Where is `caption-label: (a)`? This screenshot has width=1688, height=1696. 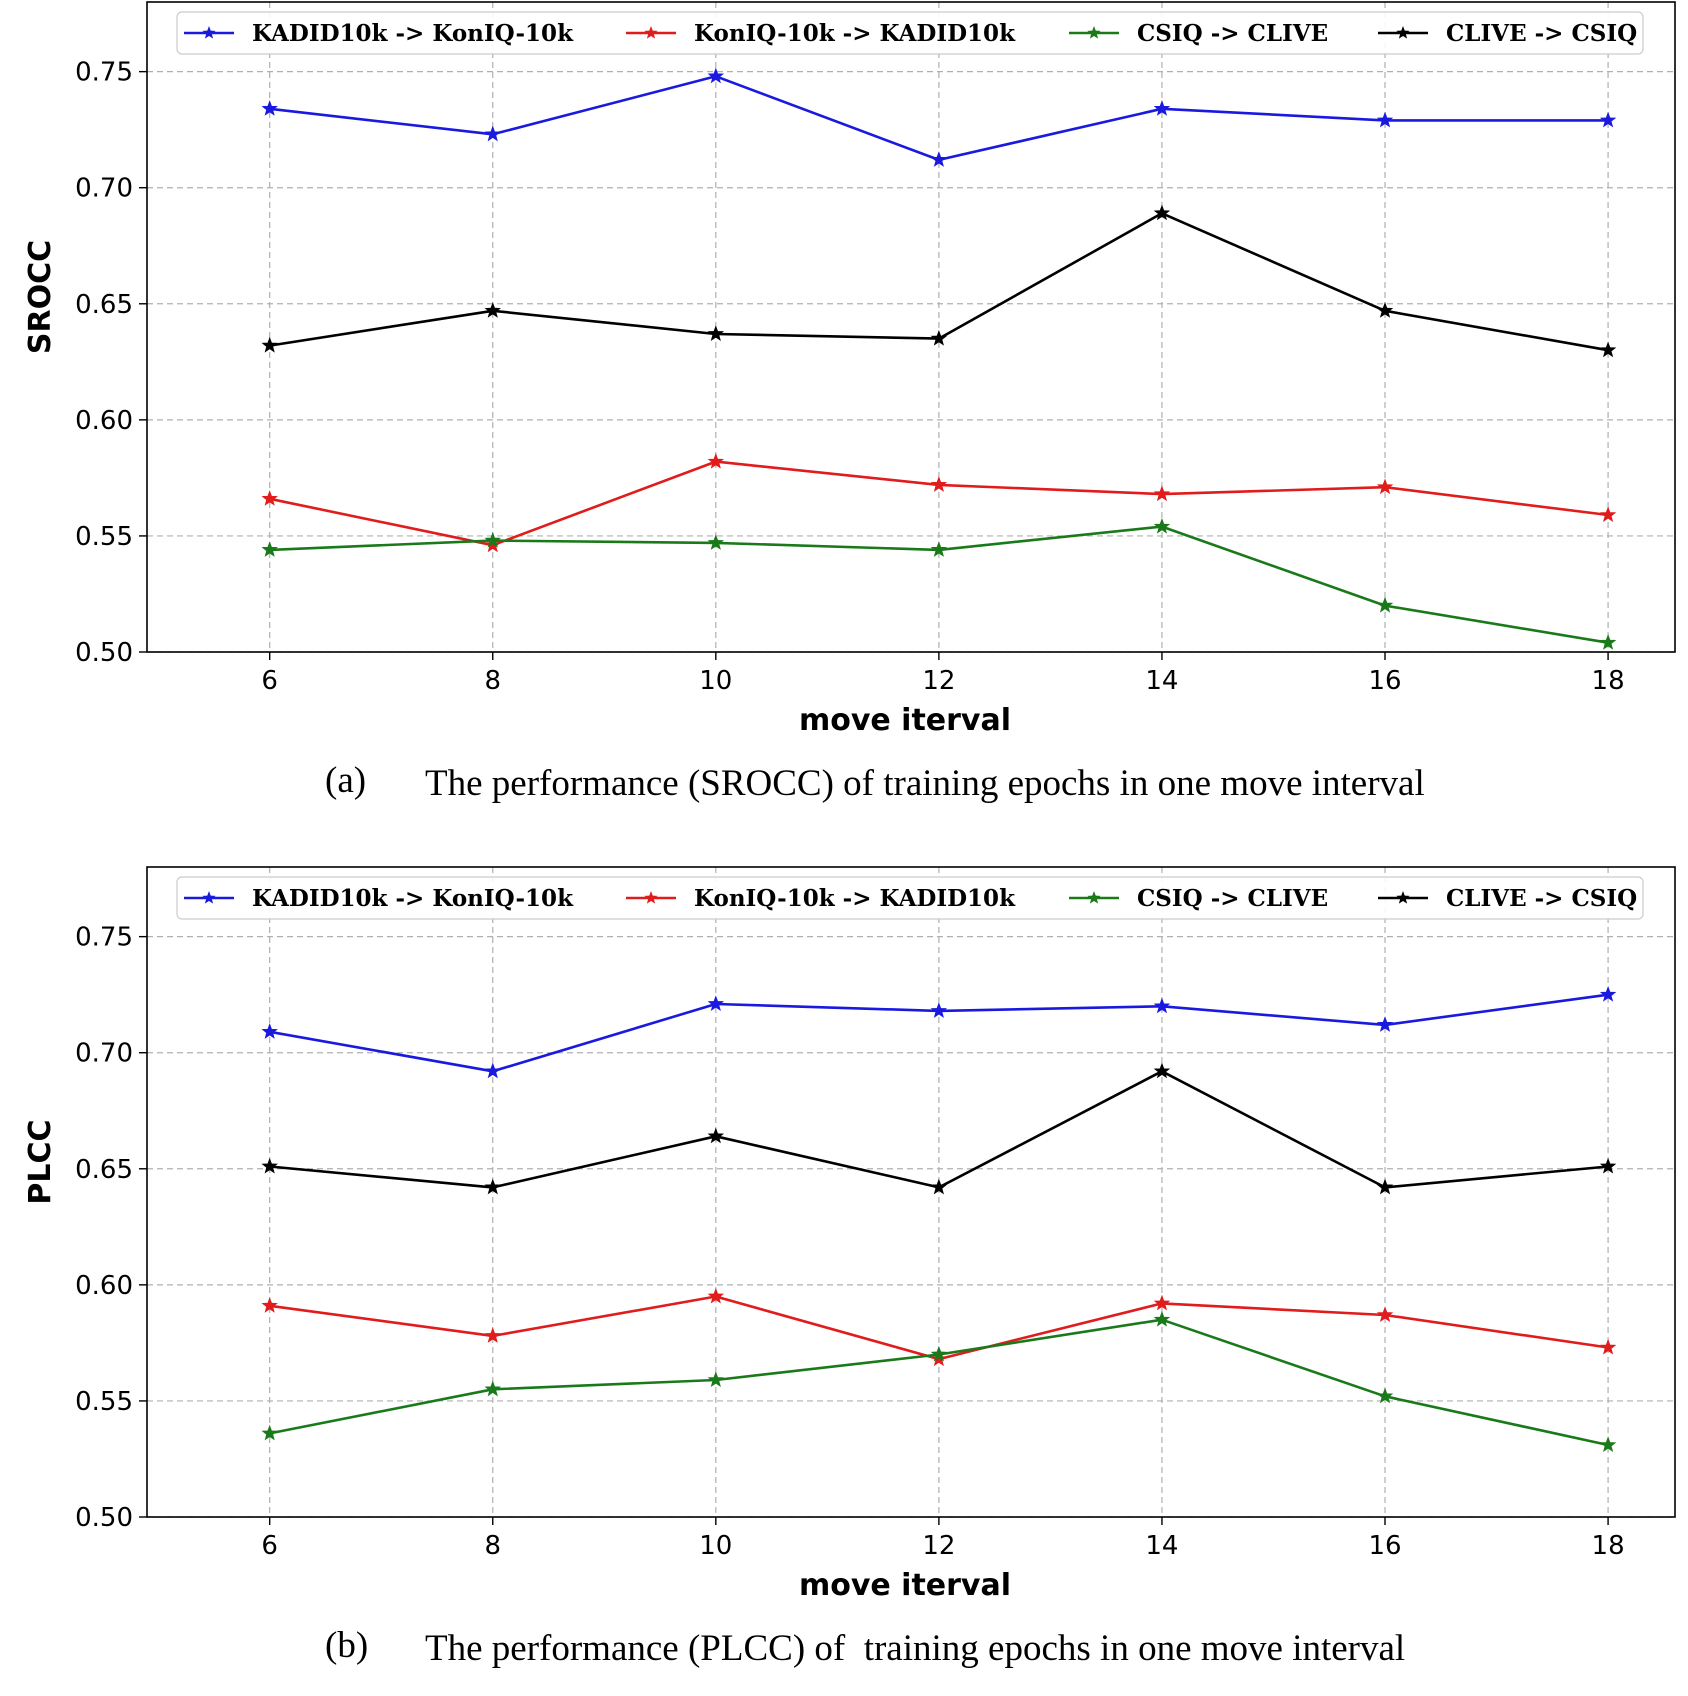 caption-label: (a) is located at coordinates (345, 780).